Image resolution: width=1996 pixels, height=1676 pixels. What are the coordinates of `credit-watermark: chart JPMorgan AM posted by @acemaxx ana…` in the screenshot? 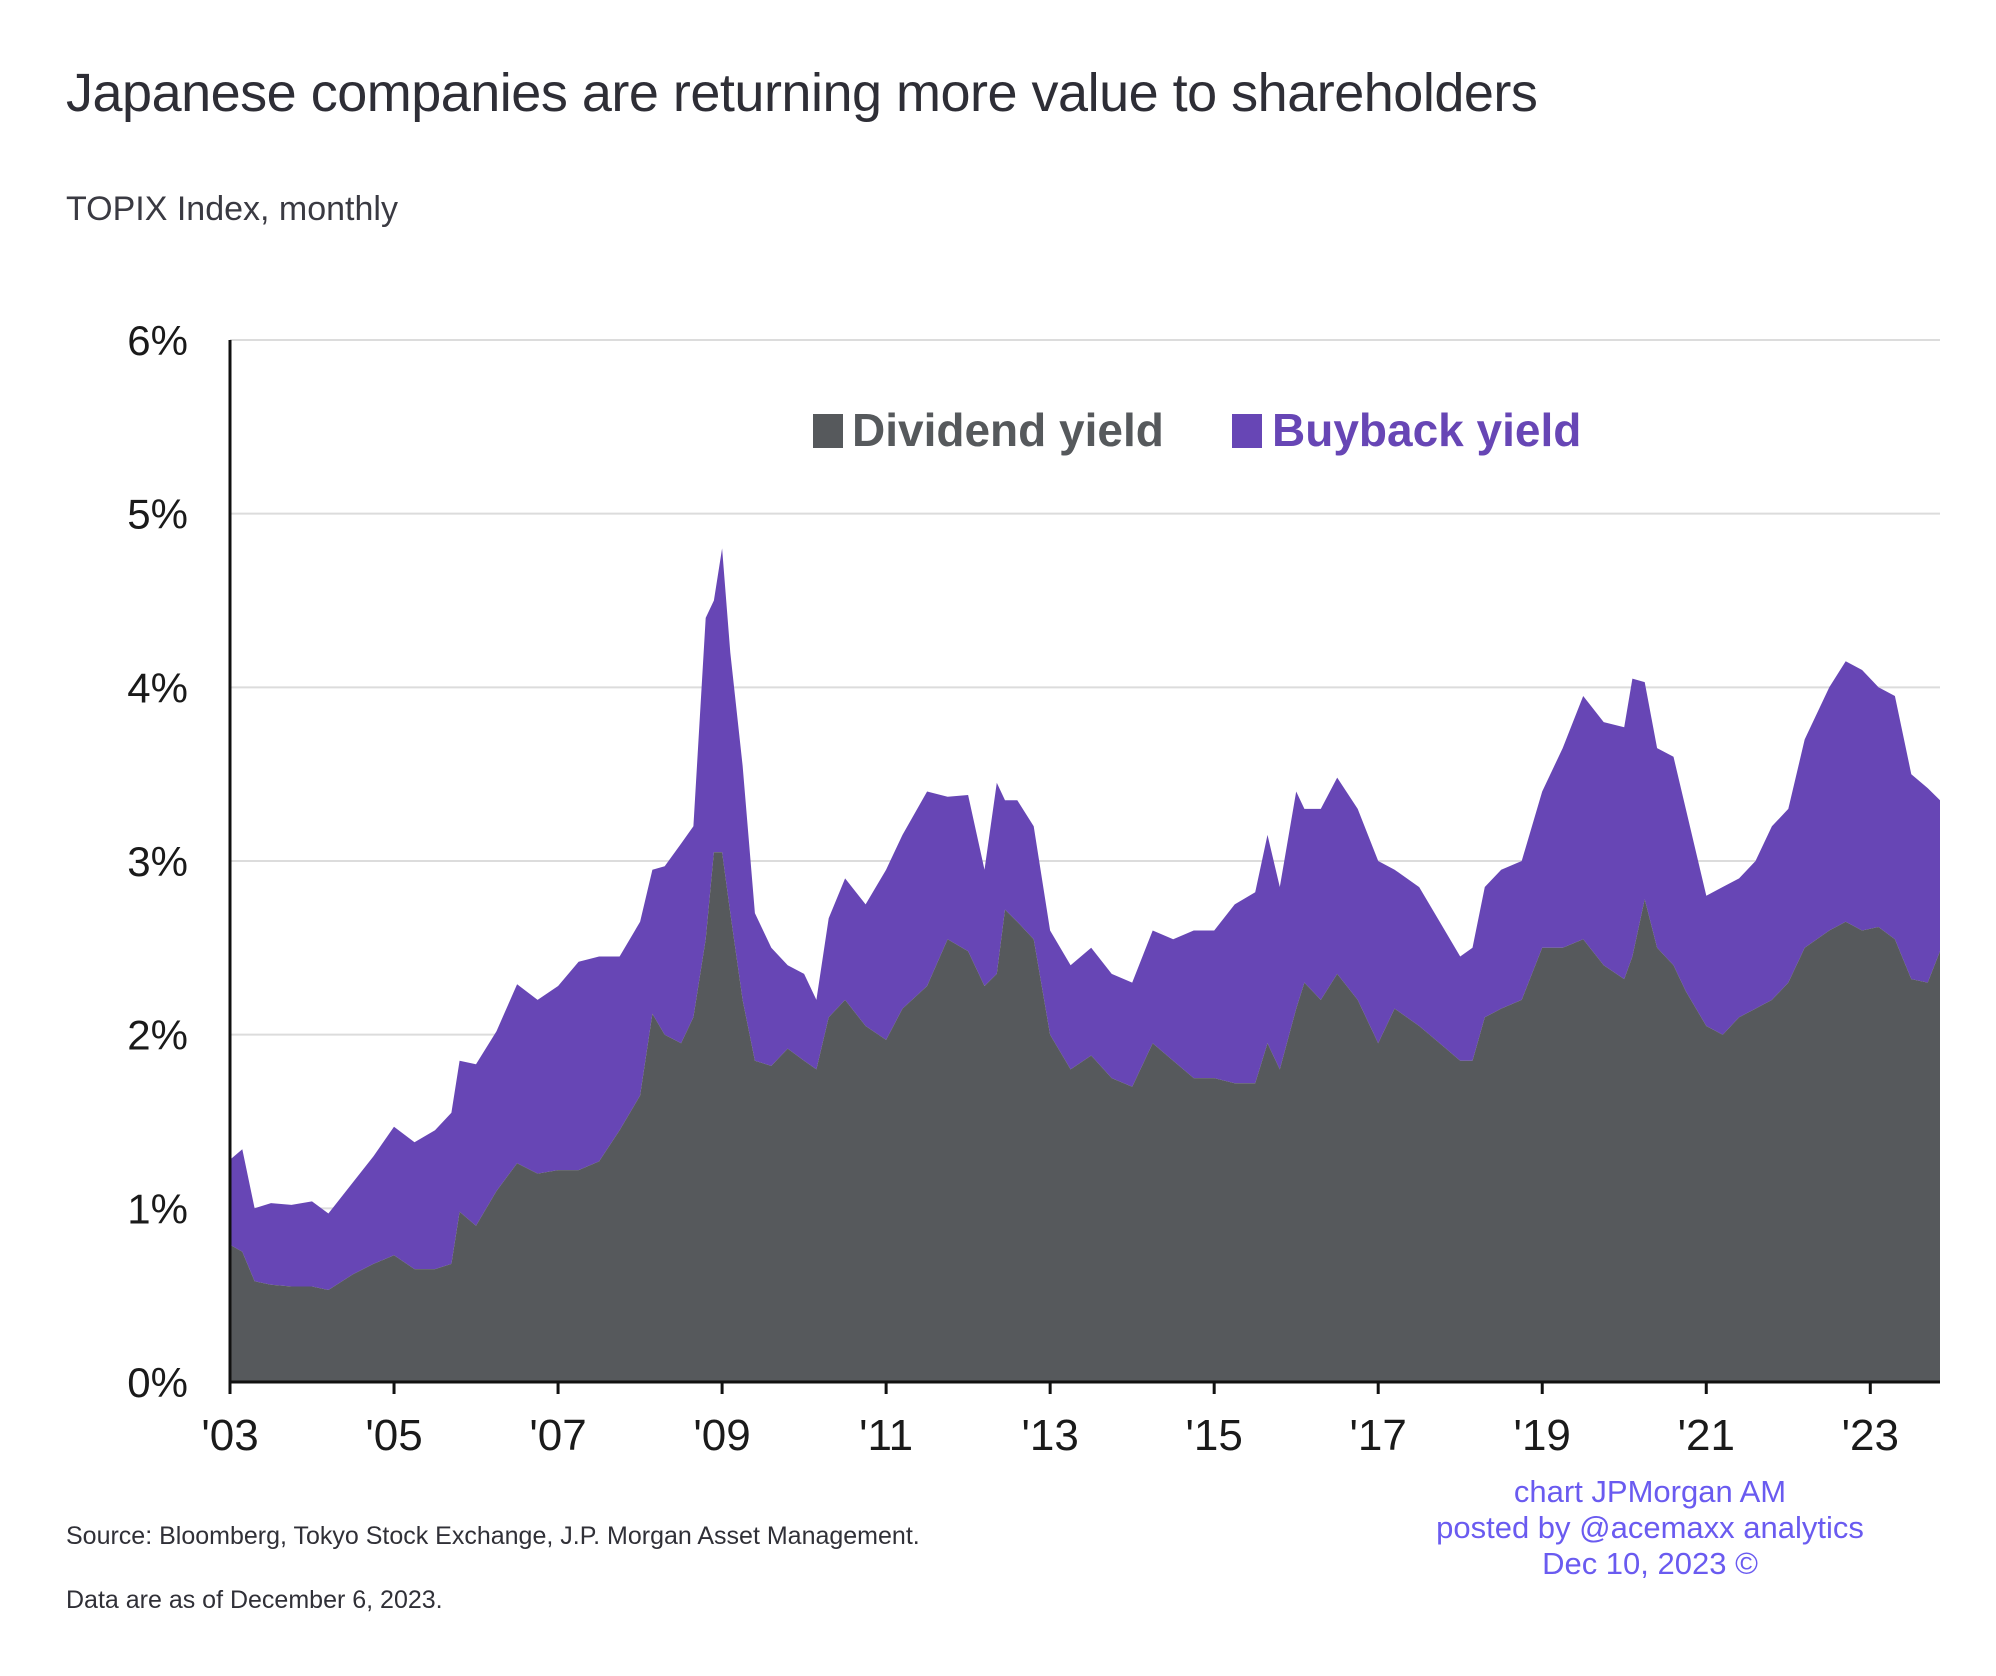 It's located at (1650, 1528).